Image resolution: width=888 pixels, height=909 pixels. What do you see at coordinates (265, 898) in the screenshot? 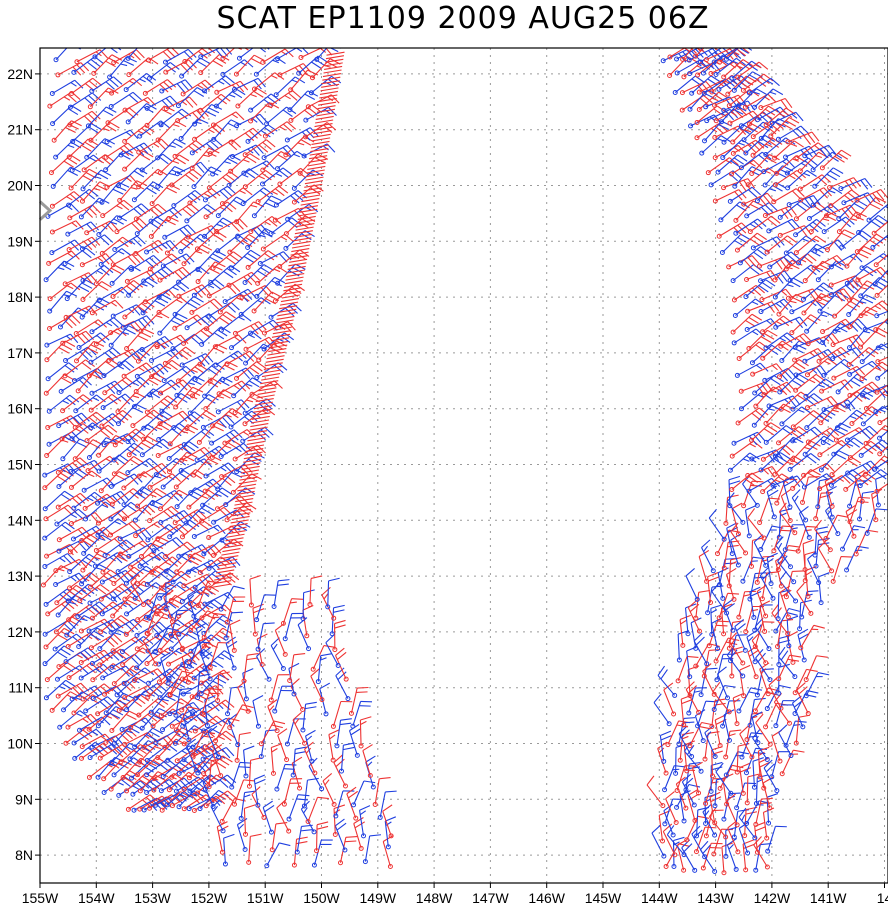
I see `x-tick-label: 151W` at bounding box center [265, 898].